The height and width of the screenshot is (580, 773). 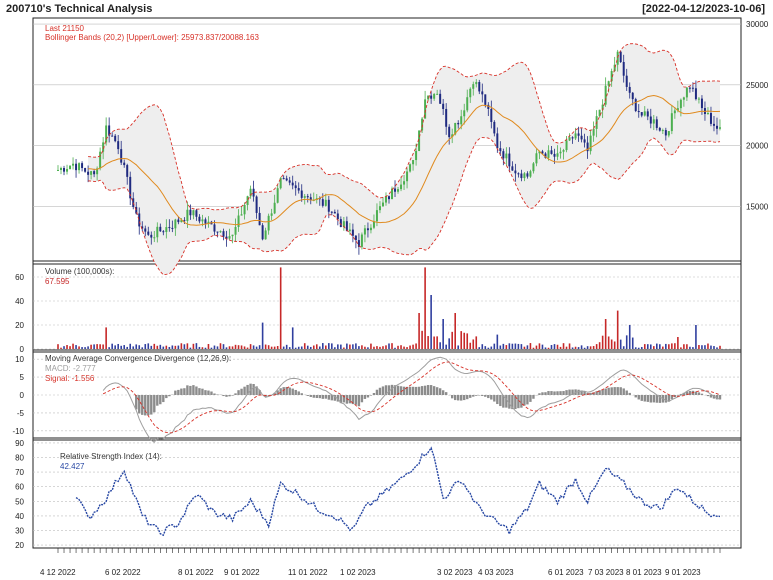 I want to click on x-tick-label: 6 02 2022, so click(x=123, y=572).